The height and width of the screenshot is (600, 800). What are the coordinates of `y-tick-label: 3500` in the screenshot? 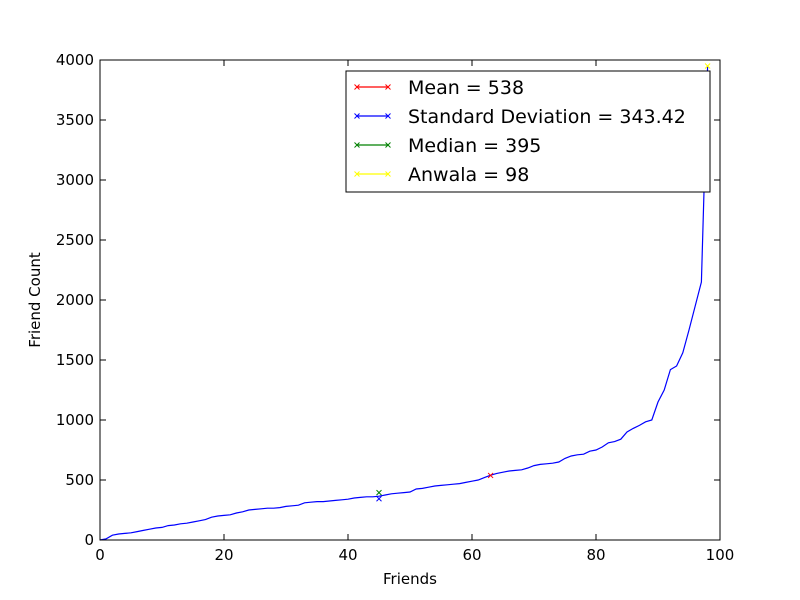 It's located at (75, 120).